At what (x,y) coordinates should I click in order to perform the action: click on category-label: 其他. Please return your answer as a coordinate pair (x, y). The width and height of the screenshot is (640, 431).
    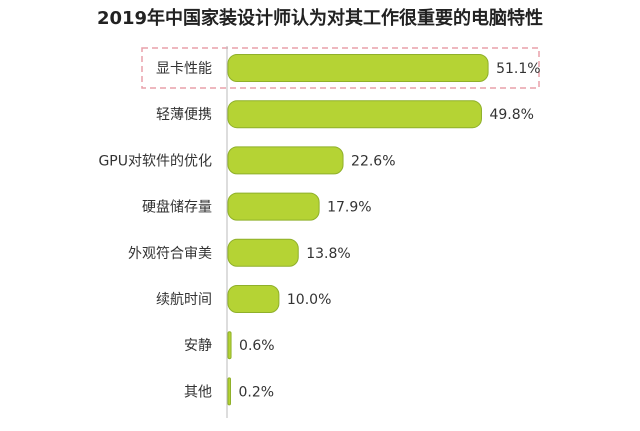
    Looking at the image, I should click on (198, 392).